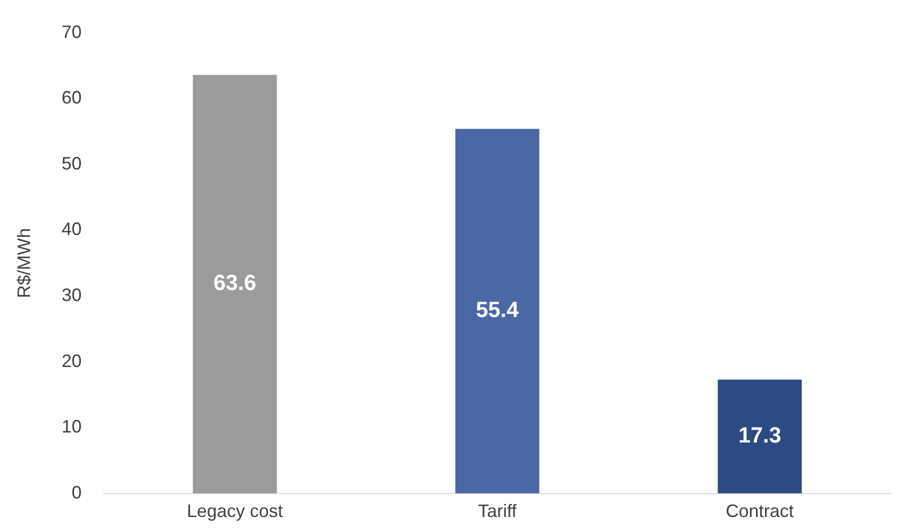 The image size is (901, 531). What do you see at coordinates (72, 32) in the screenshot?
I see `y-tick-label: 70` at bounding box center [72, 32].